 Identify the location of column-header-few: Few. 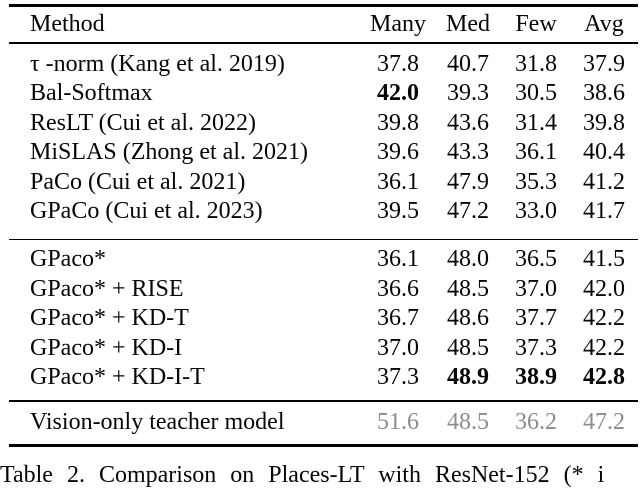
(536, 23).